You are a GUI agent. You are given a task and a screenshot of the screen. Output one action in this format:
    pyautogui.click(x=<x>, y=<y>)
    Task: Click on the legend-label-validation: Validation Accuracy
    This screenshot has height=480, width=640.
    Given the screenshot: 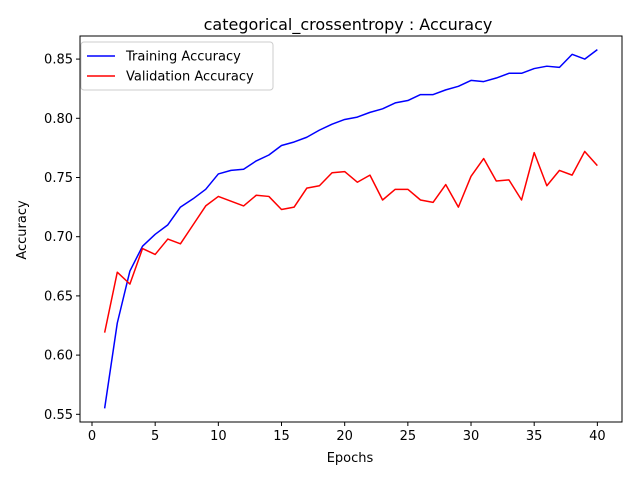 What is the action you would take?
    pyautogui.click(x=190, y=77)
    